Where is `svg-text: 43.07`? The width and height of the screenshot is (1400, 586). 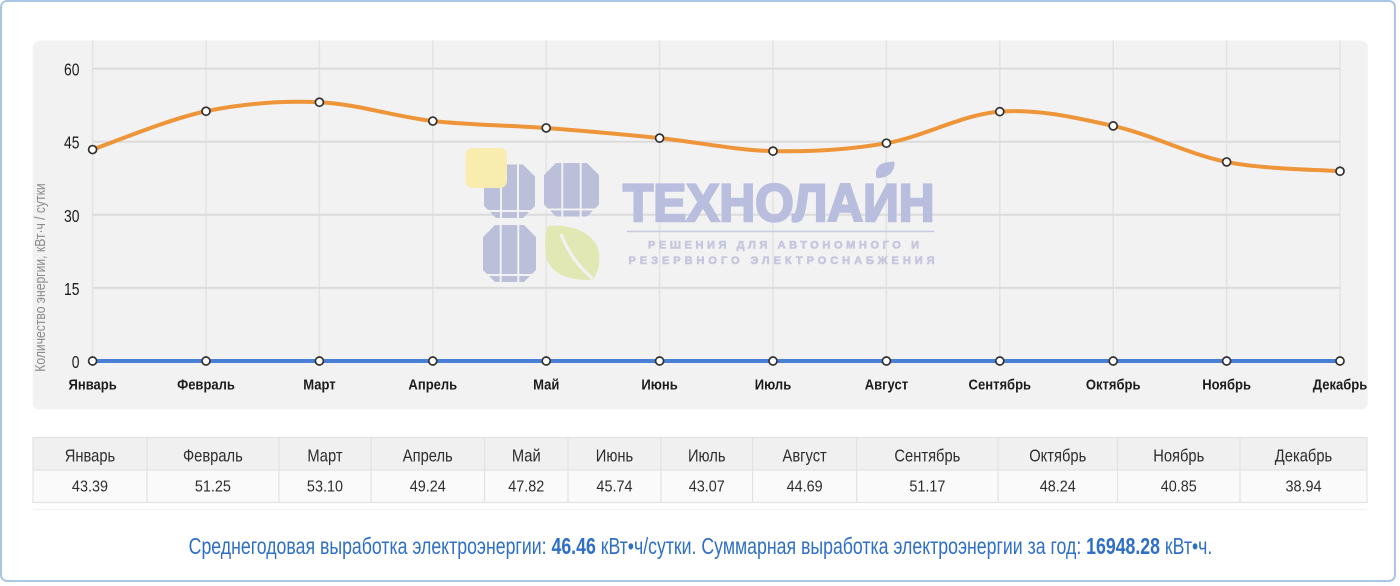 svg-text: 43.07 is located at coordinates (707, 487).